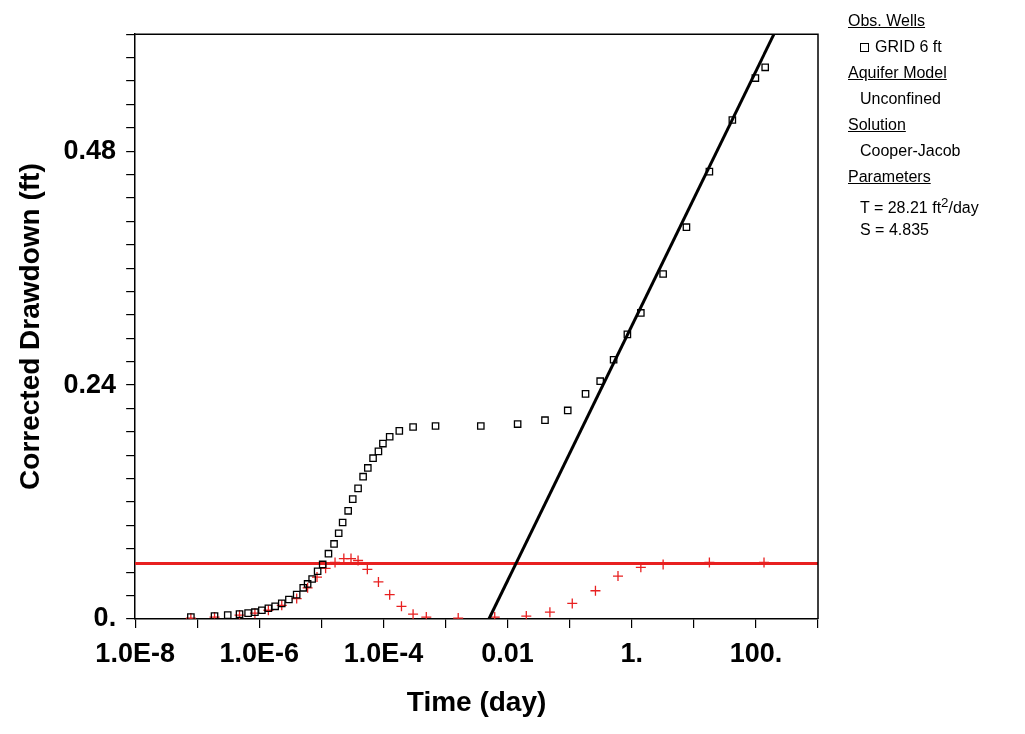 The image size is (1025, 734). Describe the element at coordinates (135, 652) in the screenshot. I see `x-tick-label: 1.0E-8` at that location.